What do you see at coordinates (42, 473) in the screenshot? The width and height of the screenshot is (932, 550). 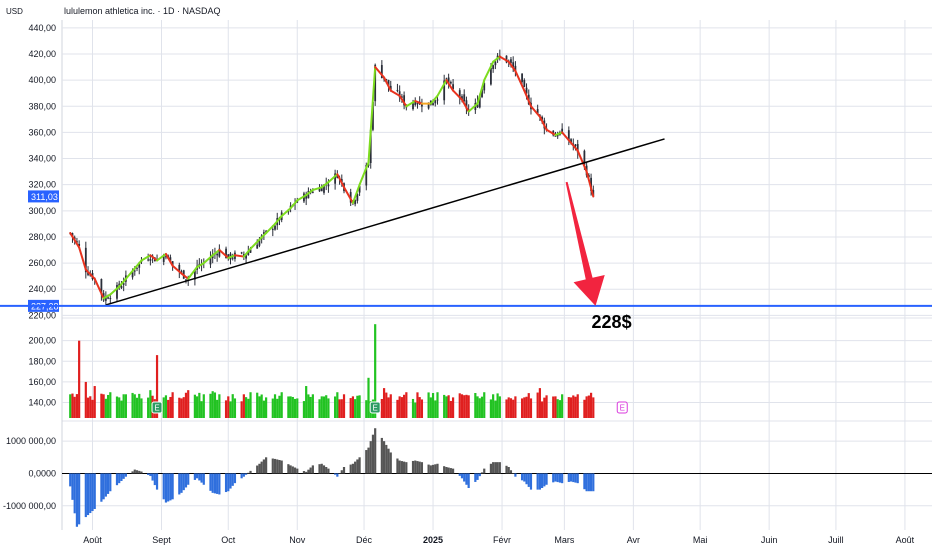 I see `oscillator-tick-label: 0,0000` at bounding box center [42, 473].